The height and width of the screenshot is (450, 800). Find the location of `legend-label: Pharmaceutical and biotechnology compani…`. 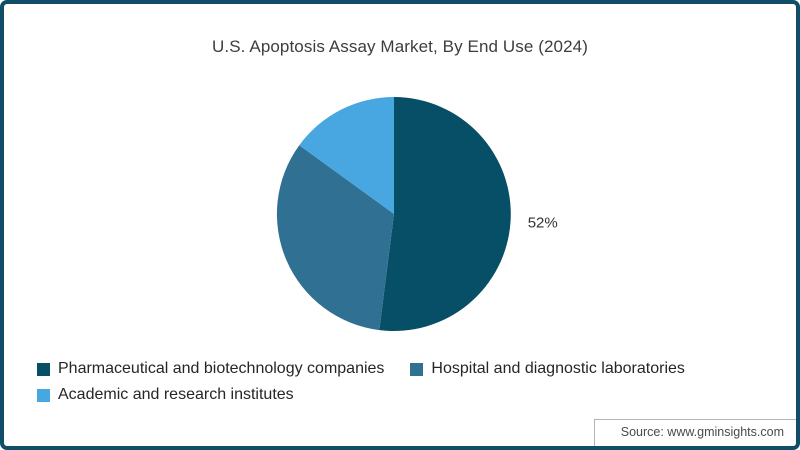

legend-label: Pharmaceutical and biotechnology compani… is located at coordinates (221, 368).